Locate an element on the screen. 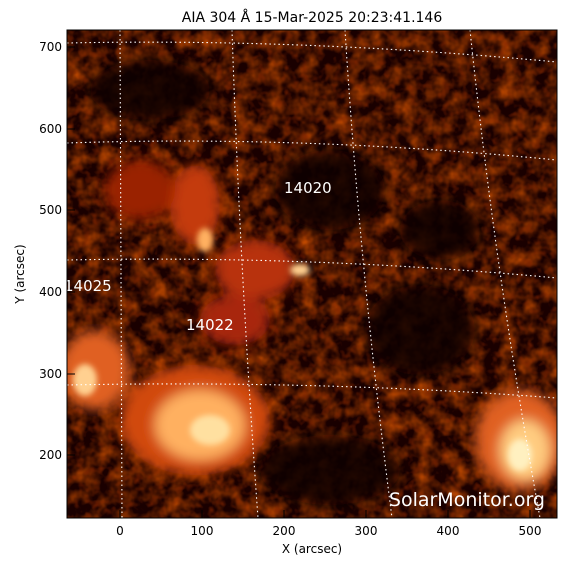 The width and height of the screenshot is (564, 564). y-axis-title: Y (arcsec) is located at coordinates (20, 274).